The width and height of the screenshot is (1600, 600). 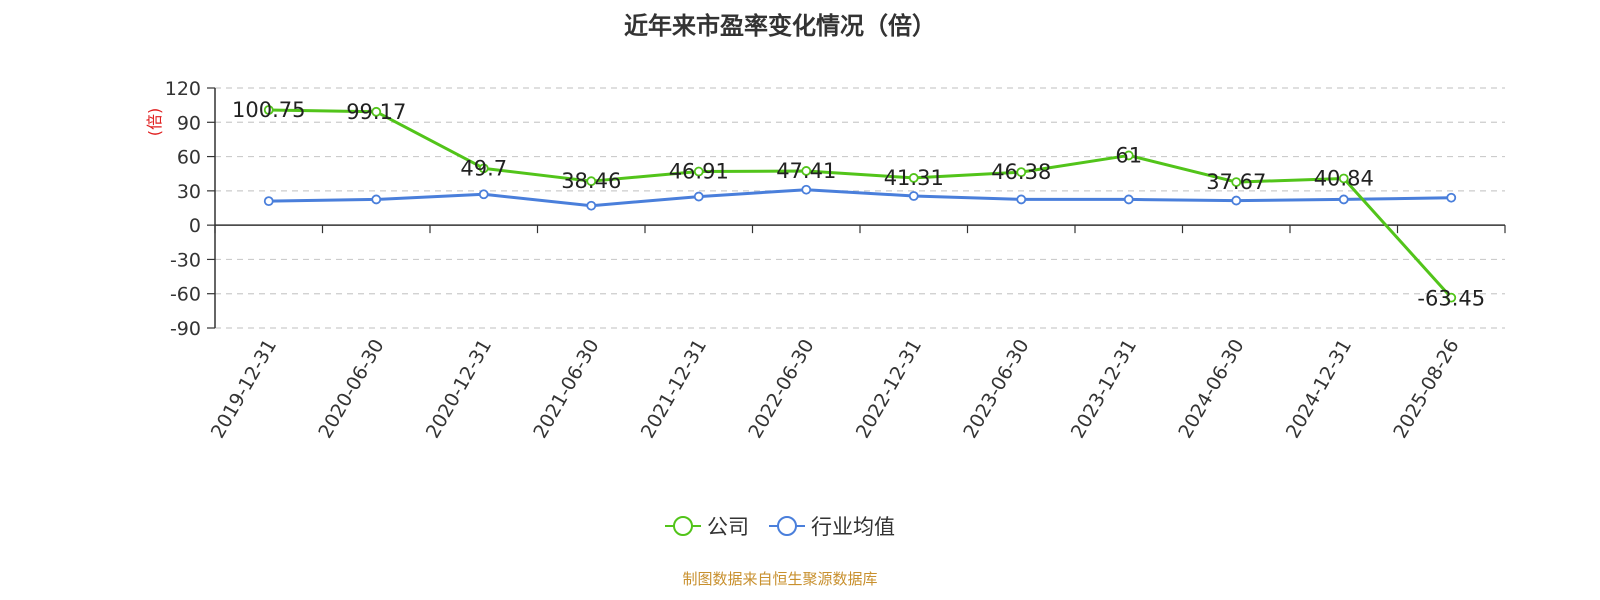 I want to click on data-label-company: -63.45, so click(x=1451, y=299).